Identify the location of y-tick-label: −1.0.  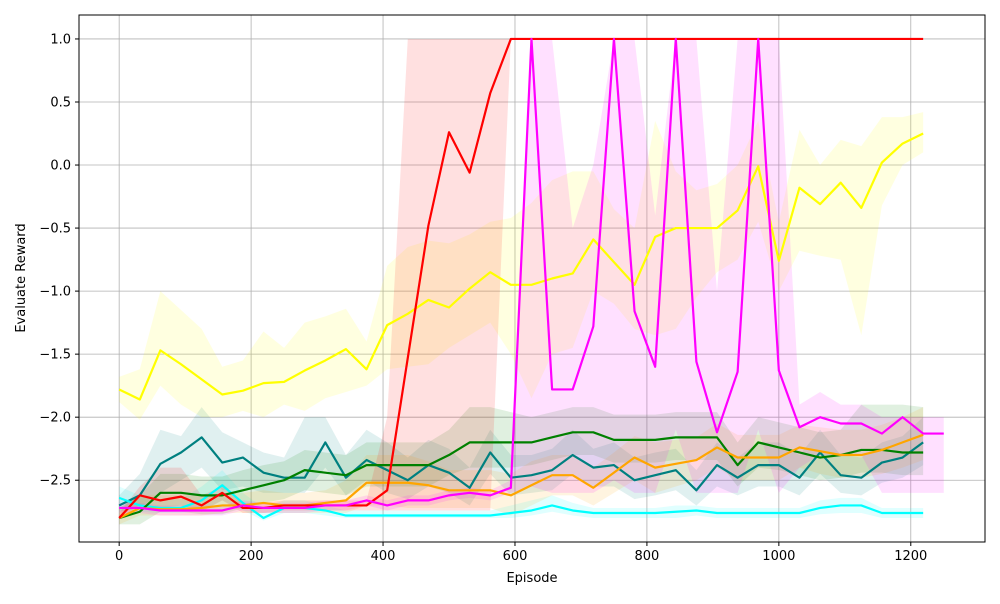
(55, 292).